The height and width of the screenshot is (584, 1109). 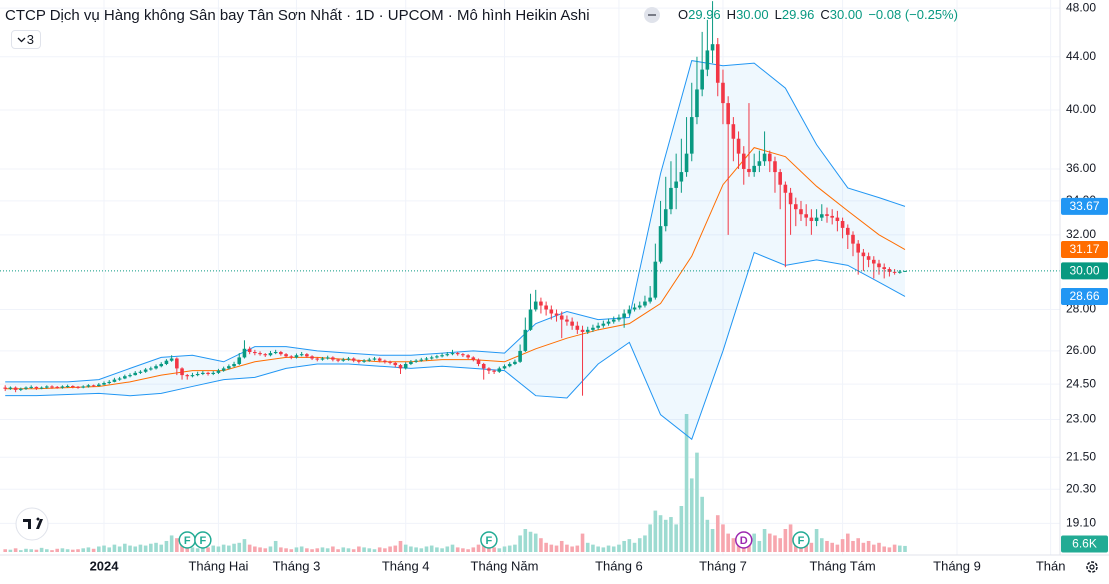 I want to click on y-tick-label: 21.50, so click(x=1081, y=456).